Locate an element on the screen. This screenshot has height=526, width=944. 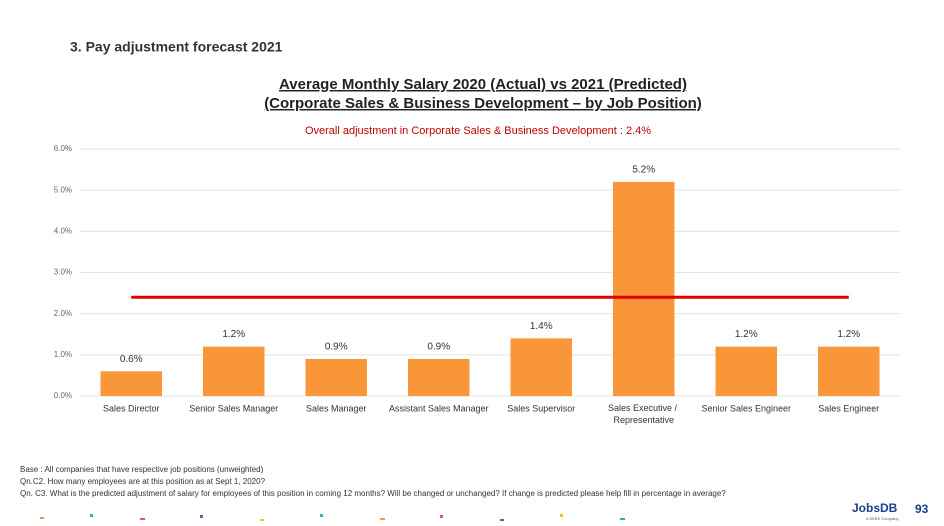
x-tick-label: Assistant Sales Manager is located at coordinates (439, 408).